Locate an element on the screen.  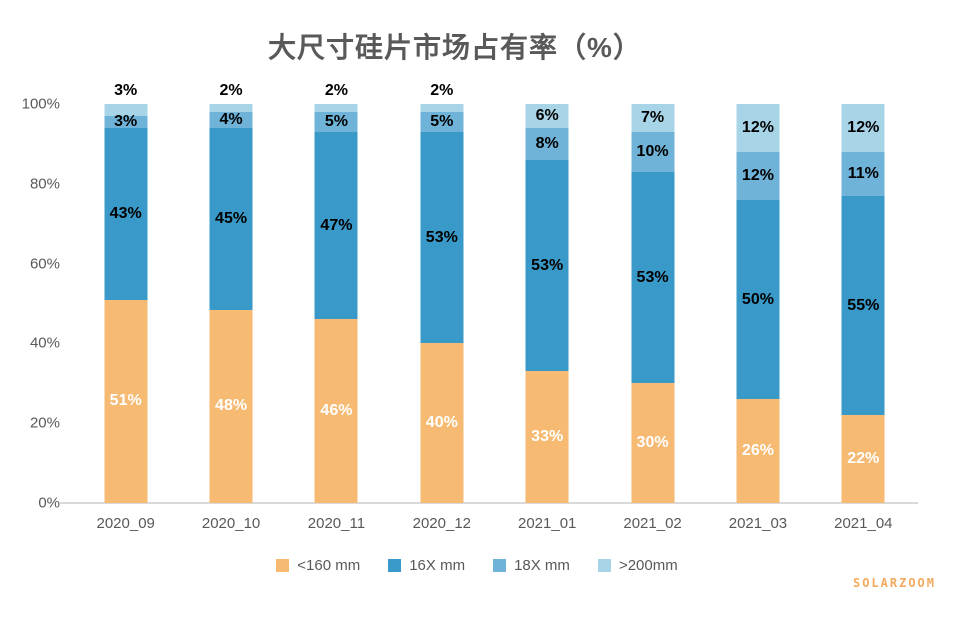
segment-label: 33% is located at coordinates (547, 437).